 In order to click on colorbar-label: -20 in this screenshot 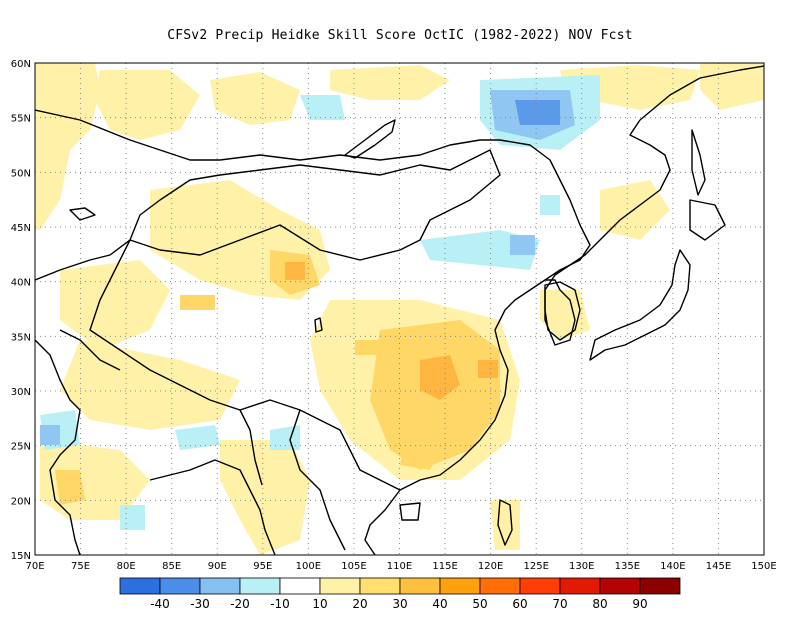, I will do `click(240, 604)`.